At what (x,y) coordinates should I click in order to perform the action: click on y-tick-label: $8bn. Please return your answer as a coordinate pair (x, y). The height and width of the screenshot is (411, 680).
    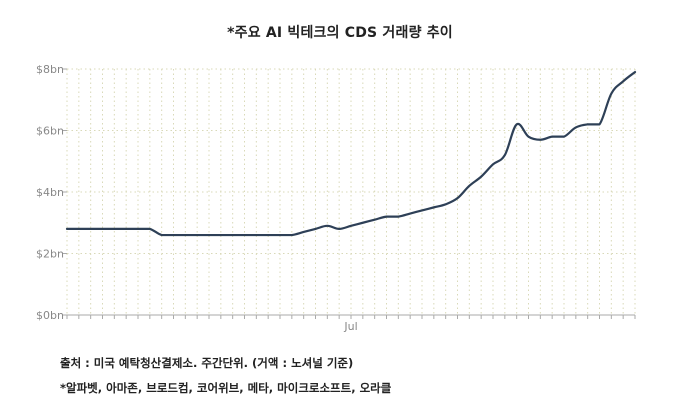
    Looking at the image, I should click on (50, 69).